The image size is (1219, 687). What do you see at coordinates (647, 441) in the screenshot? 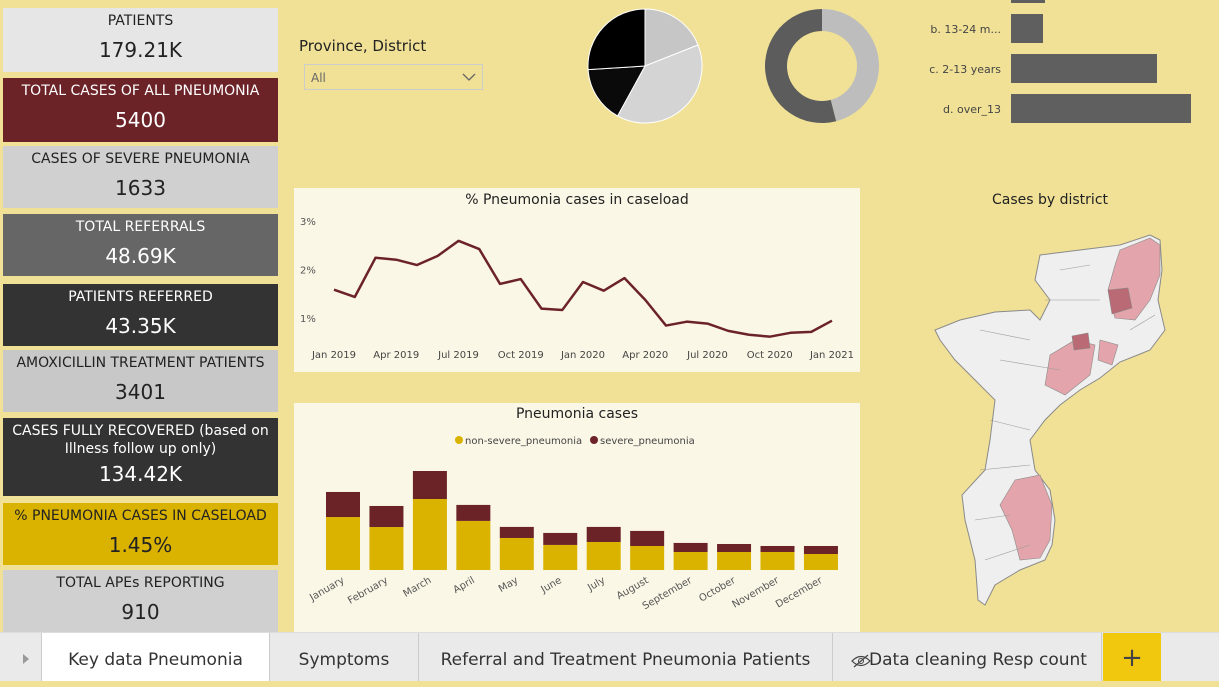
I see `legend-label: severe_pneumonia` at bounding box center [647, 441].